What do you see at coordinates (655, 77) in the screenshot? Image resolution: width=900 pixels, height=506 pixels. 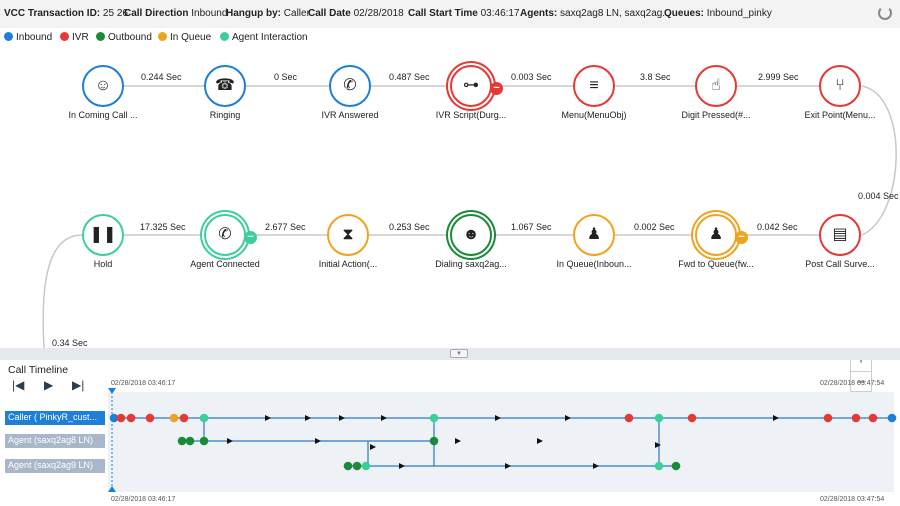 I see `edge-duration-label: 3.8 Sec` at bounding box center [655, 77].